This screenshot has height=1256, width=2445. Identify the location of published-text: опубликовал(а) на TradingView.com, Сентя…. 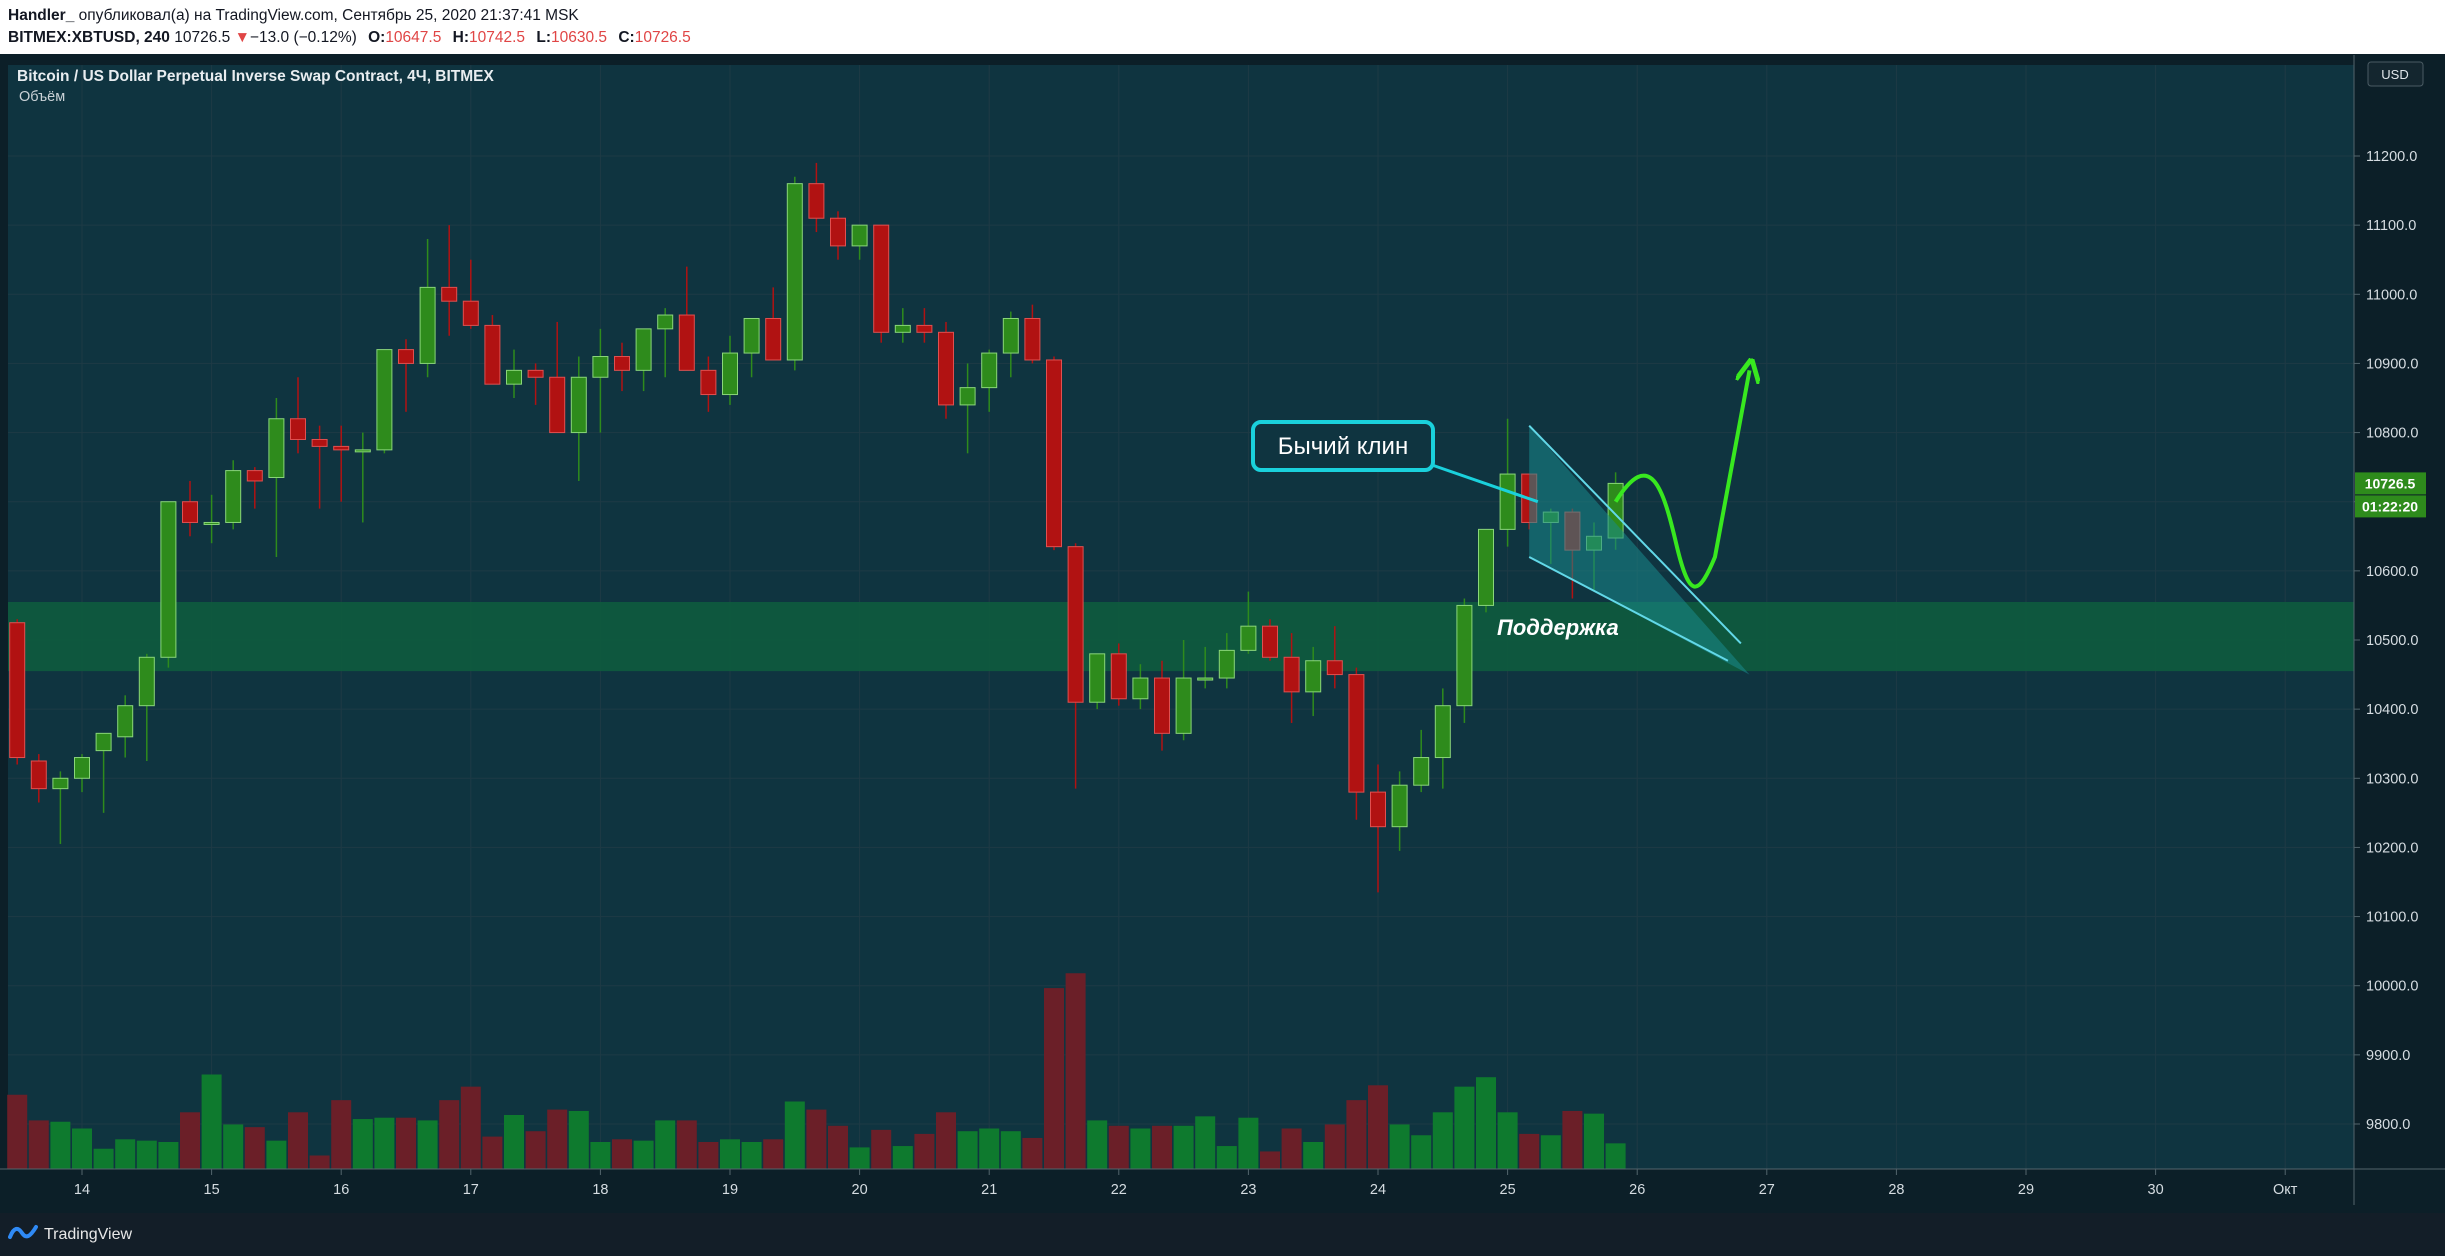
(328, 15).